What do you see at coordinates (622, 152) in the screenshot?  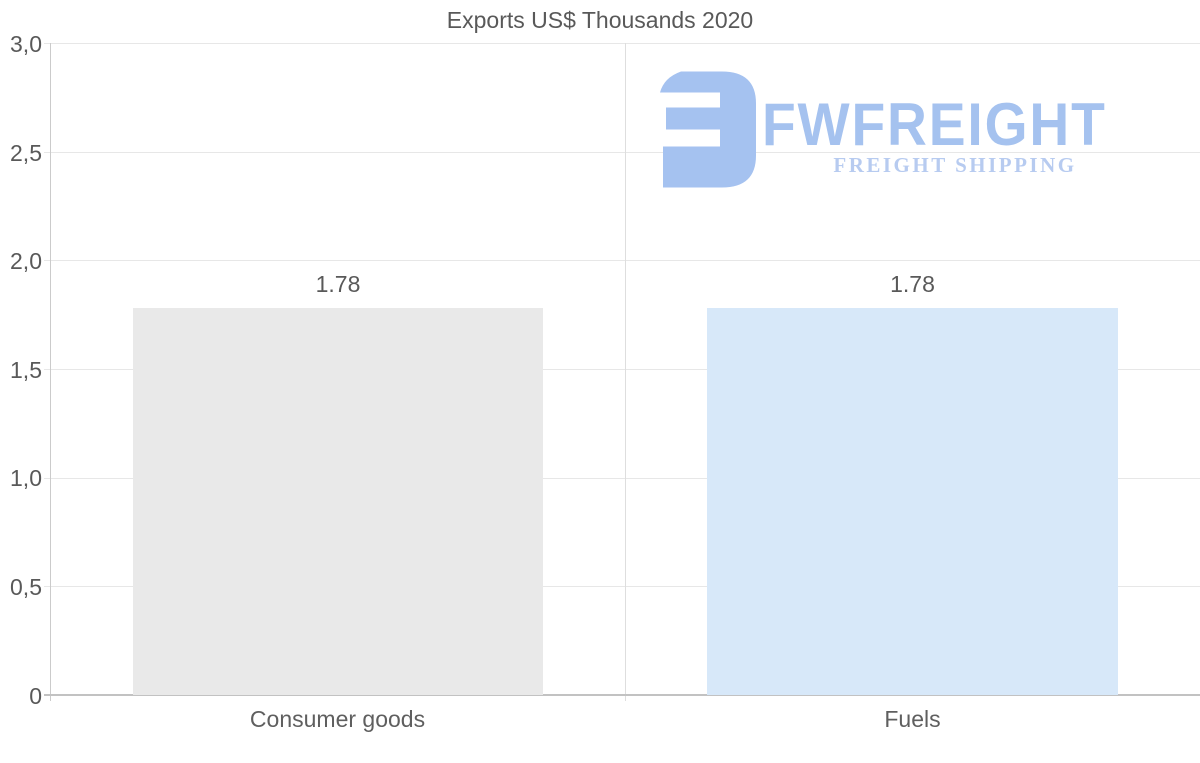 I see `gridline-2.5` at bounding box center [622, 152].